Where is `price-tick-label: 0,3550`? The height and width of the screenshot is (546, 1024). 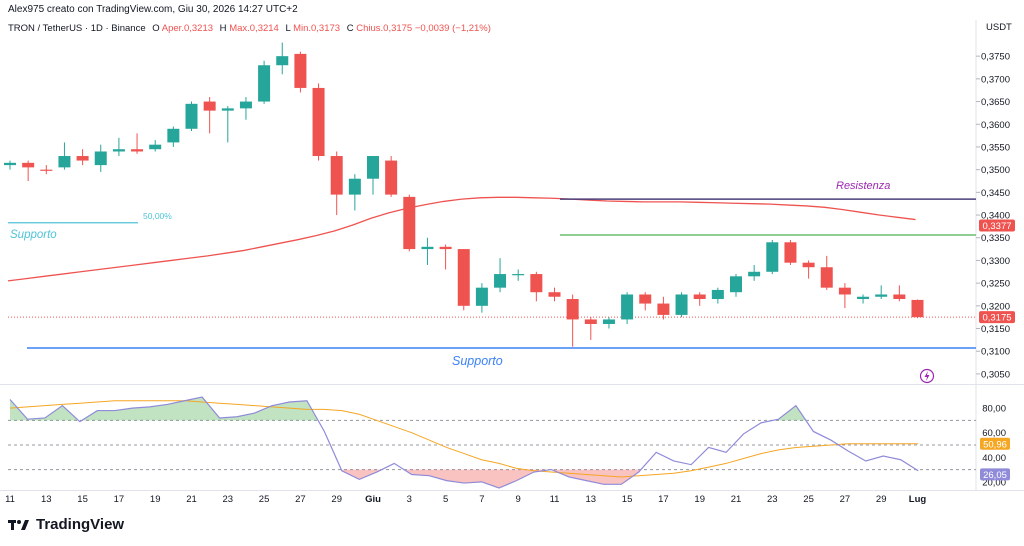 price-tick-label: 0,3550 is located at coordinates (995, 147).